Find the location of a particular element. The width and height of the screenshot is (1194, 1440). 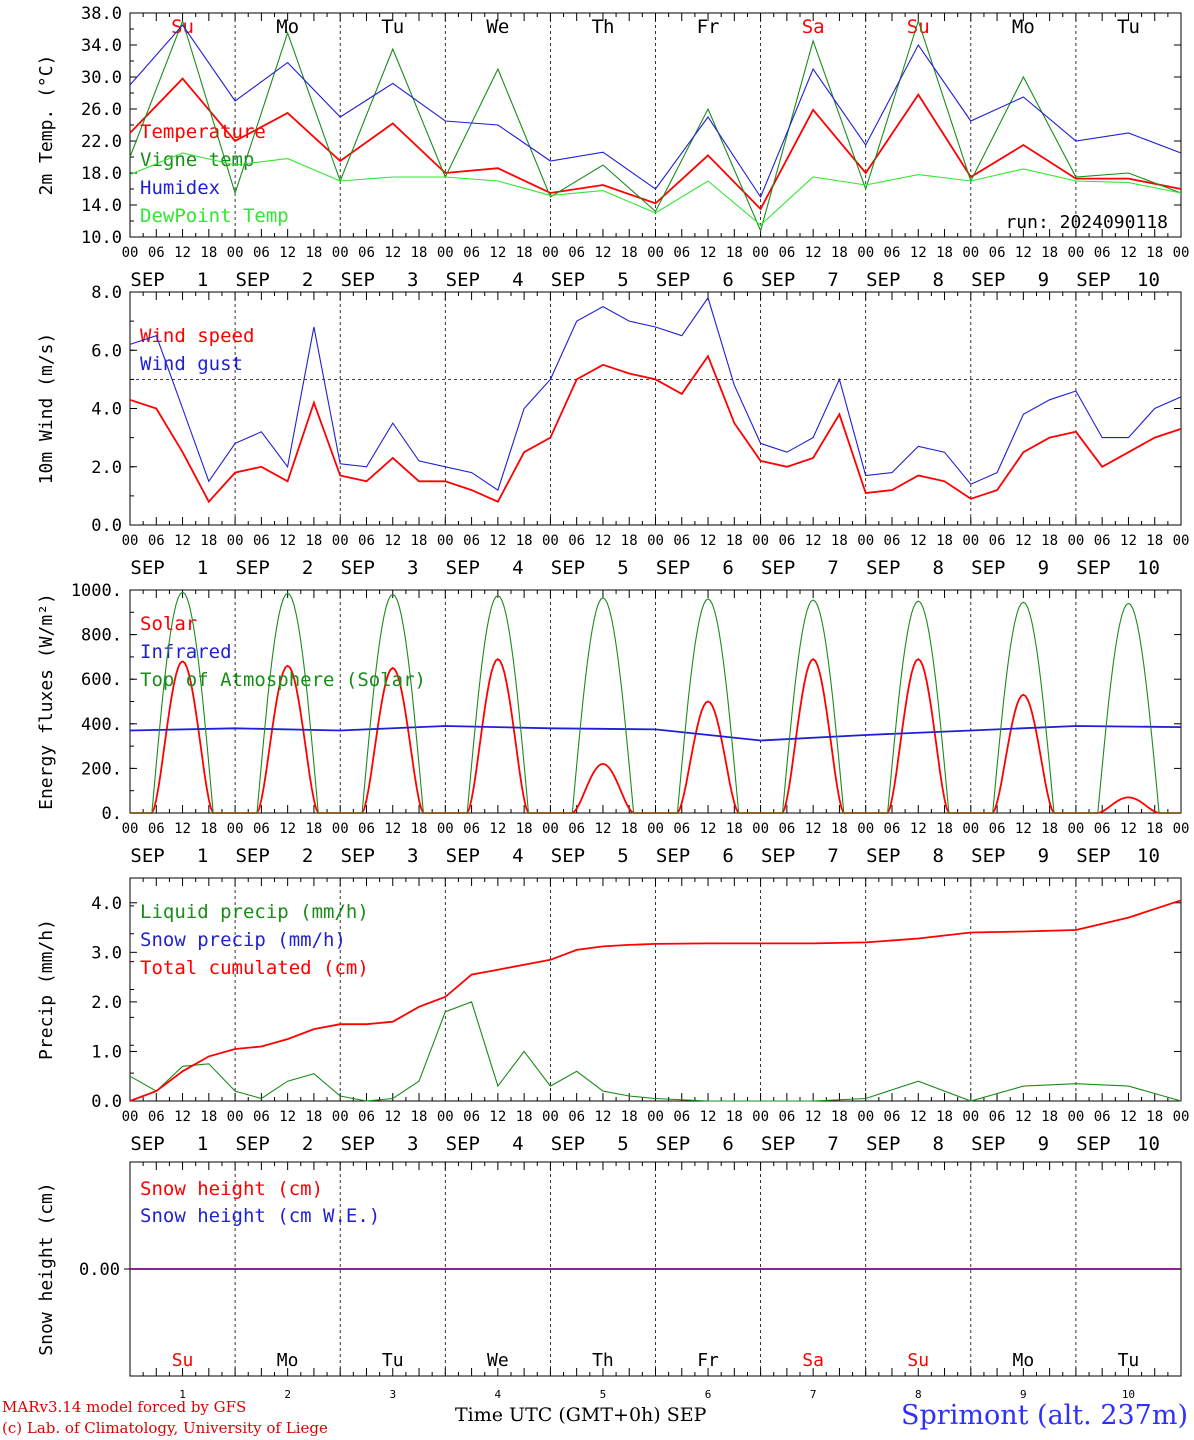

x-day-number: 5 is located at coordinates (622, 856).